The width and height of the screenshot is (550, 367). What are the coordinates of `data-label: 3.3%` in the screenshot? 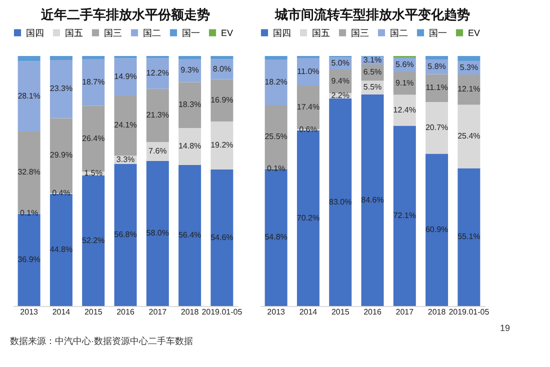 It's located at (125, 159).